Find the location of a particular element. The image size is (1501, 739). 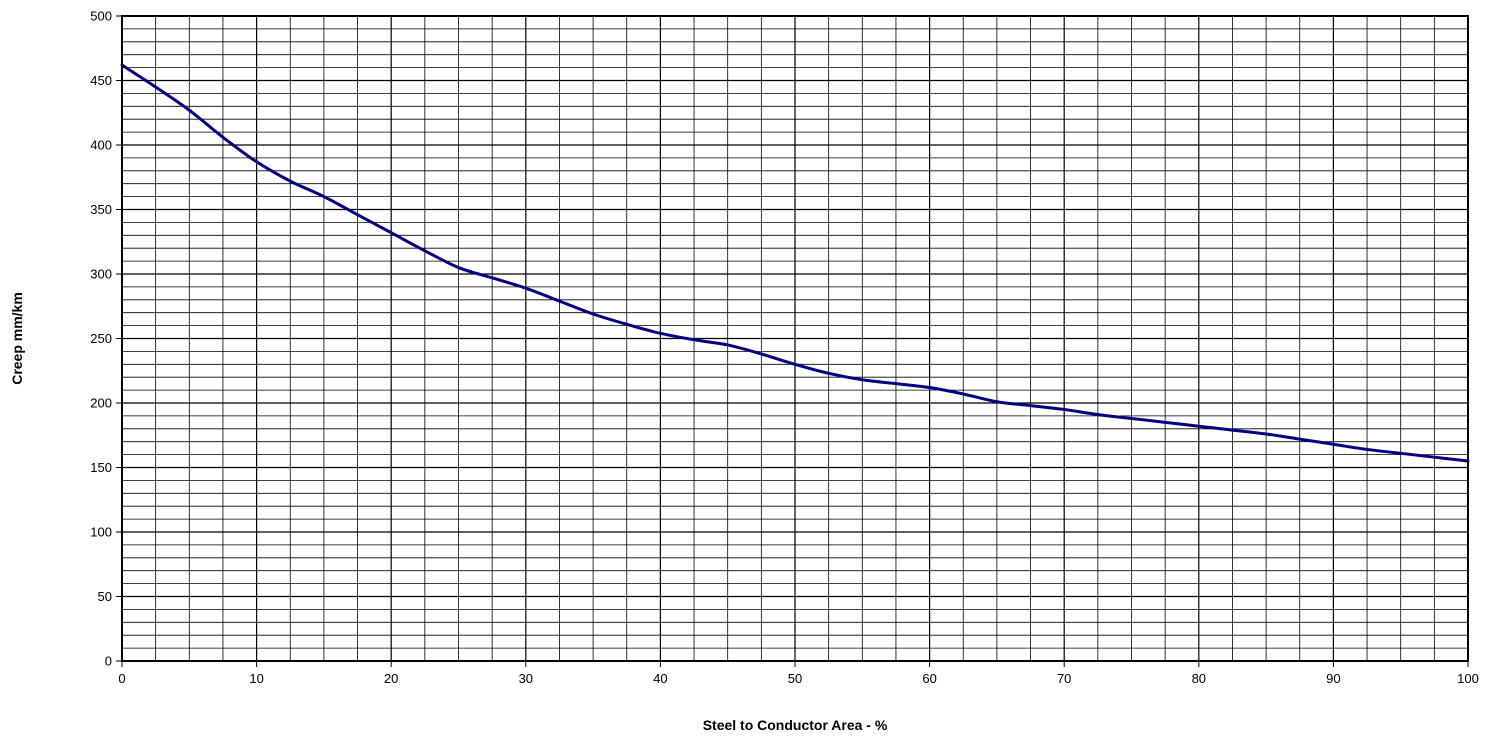

y-tick-label: 0 is located at coordinates (108, 661).